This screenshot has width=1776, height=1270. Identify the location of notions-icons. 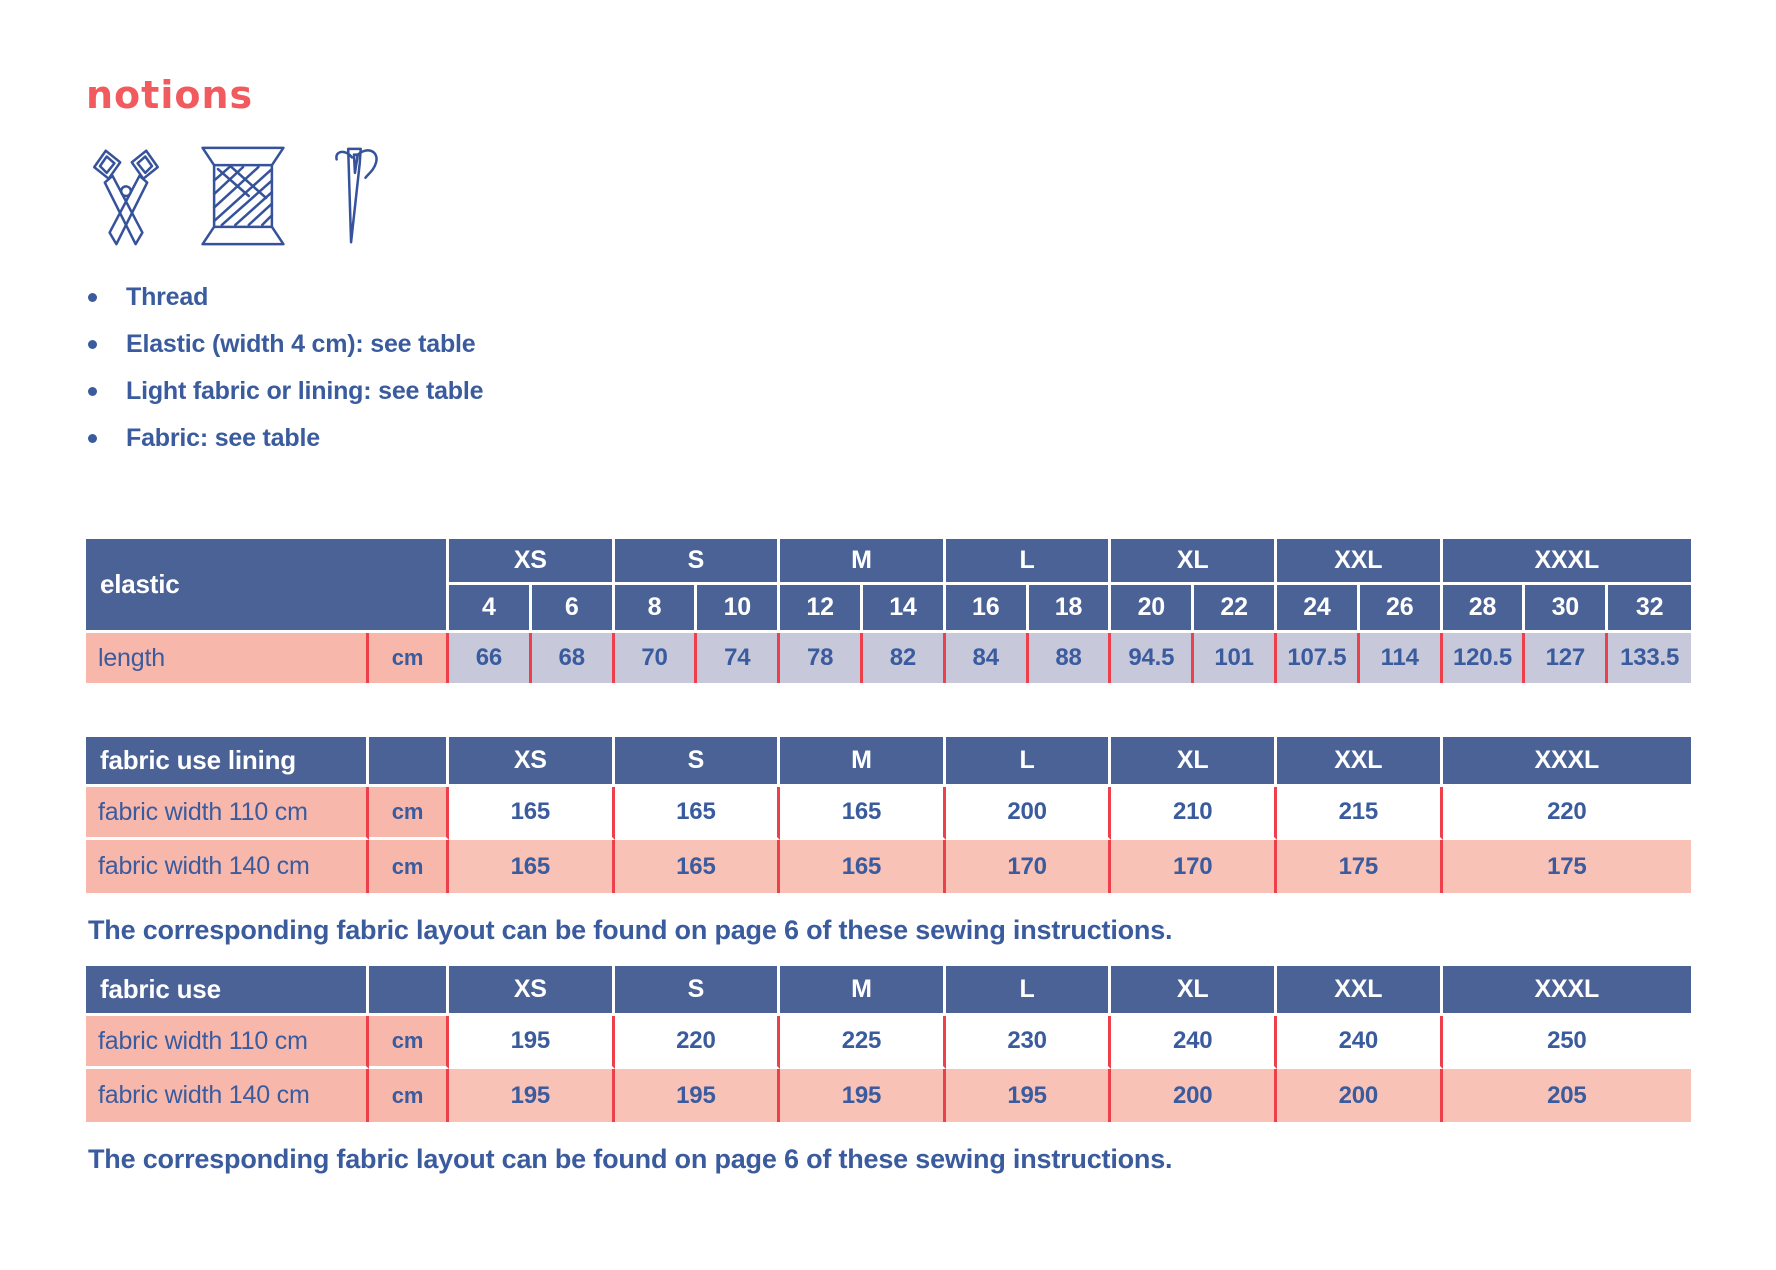
(932, 196).